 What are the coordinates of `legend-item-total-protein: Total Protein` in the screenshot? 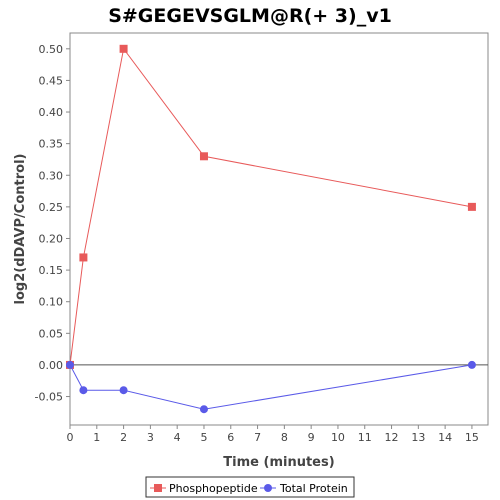 It's located at (304, 488).